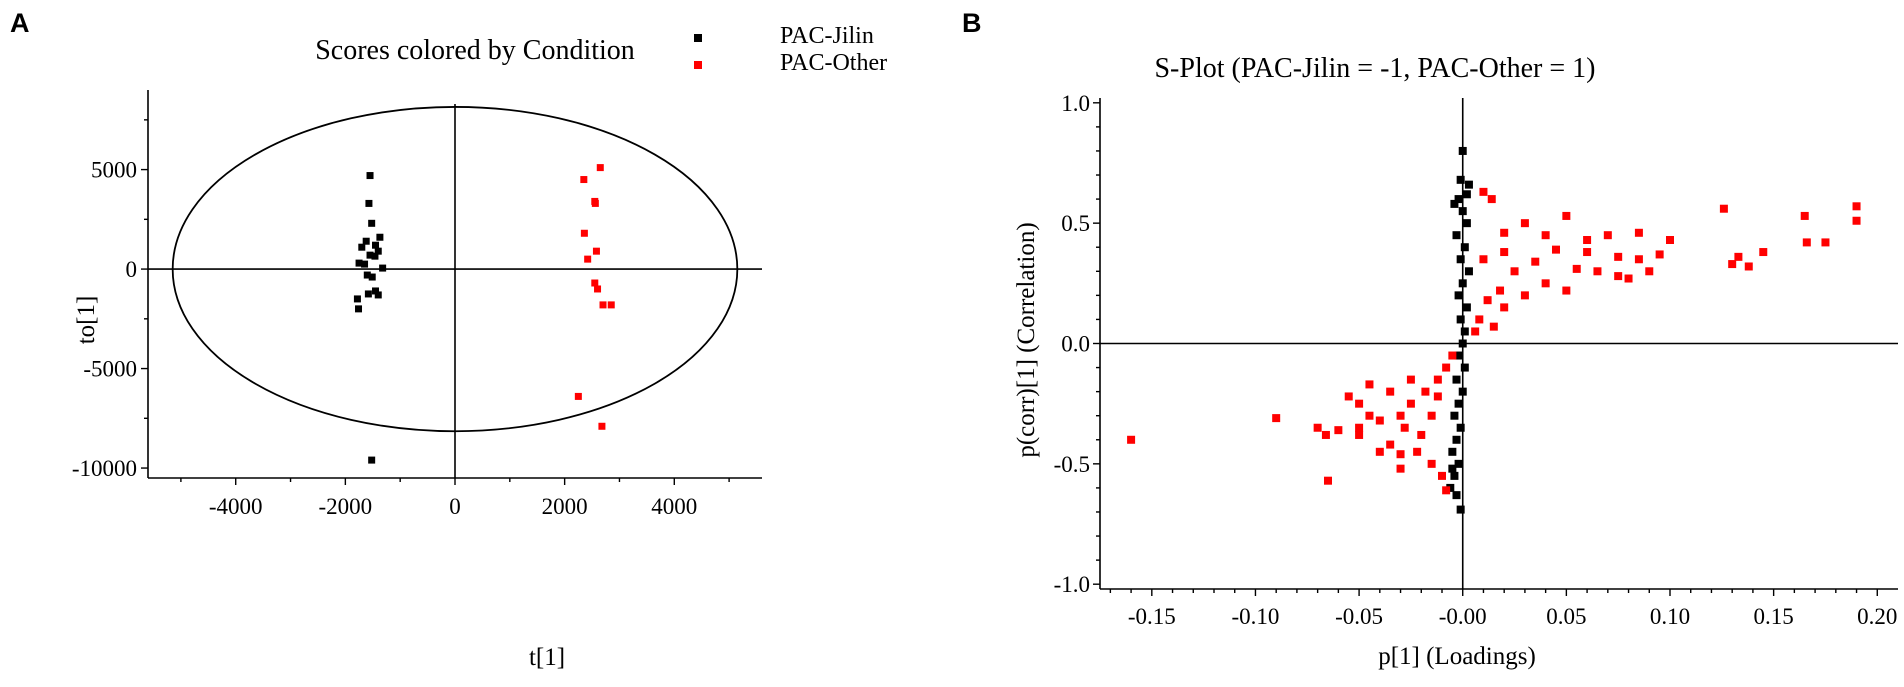 The width and height of the screenshot is (1904, 687). I want to click on panel-a-y-tick-label: 0, so click(132, 269).